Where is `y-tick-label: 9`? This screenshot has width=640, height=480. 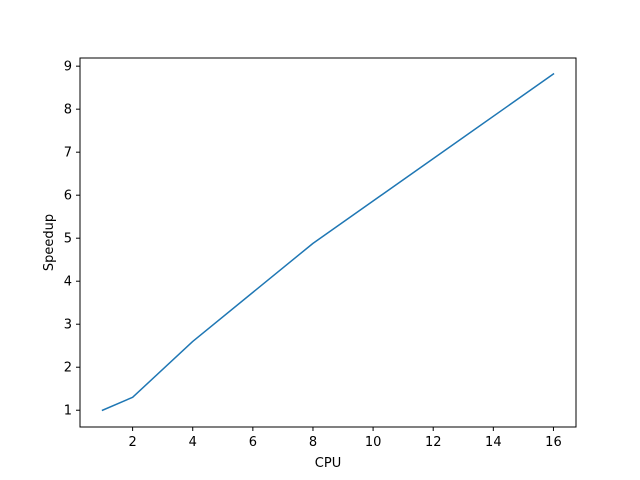 y-tick-label: 9 is located at coordinates (68, 67).